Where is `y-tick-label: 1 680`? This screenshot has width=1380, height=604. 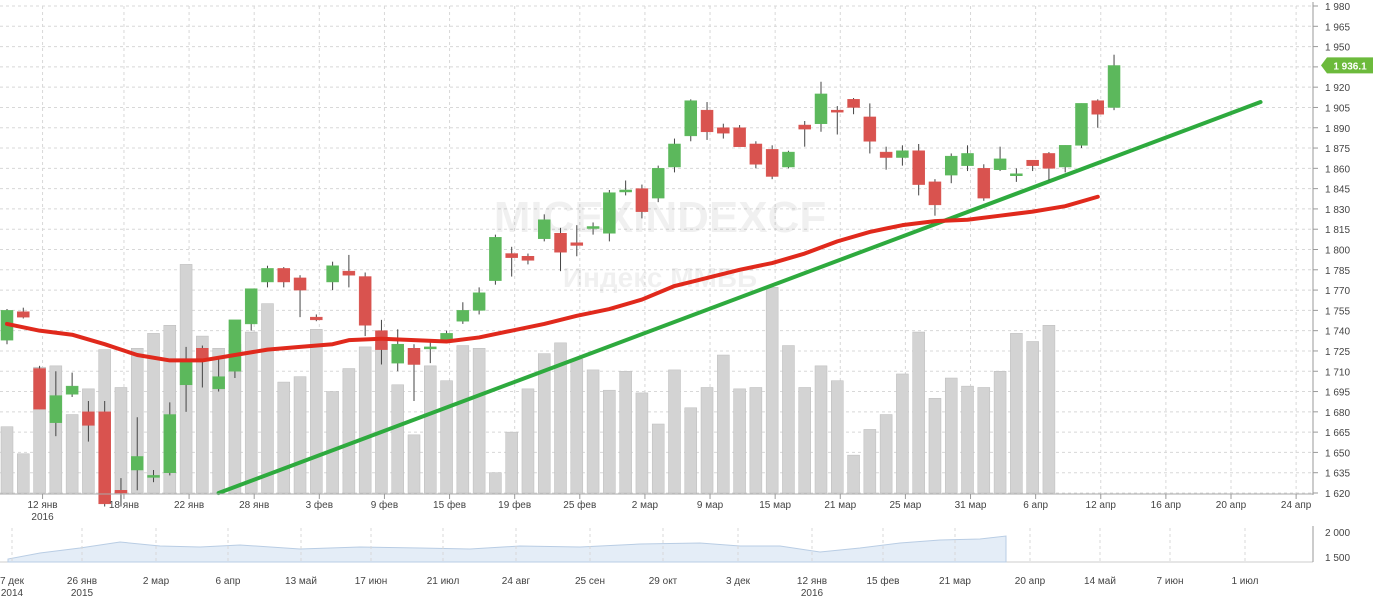
y-tick-label: 1 680 is located at coordinates (1337, 413).